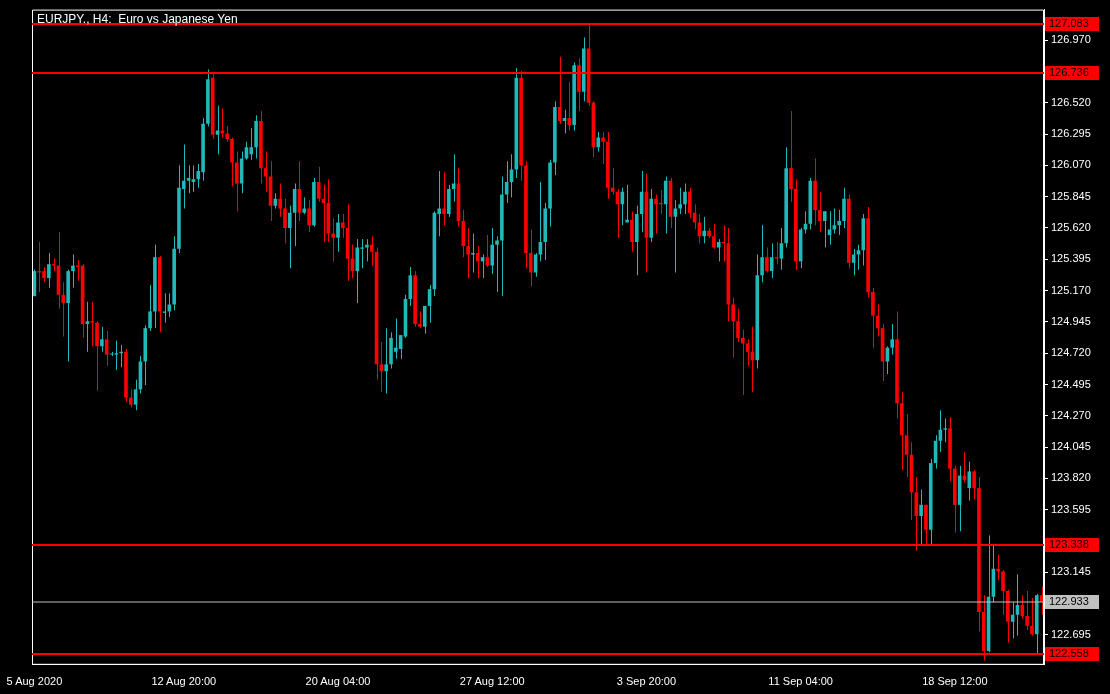 The width and height of the screenshot is (1110, 694). I want to click on x-tick-label: 27 Aug 12:00, so click(492, 681).